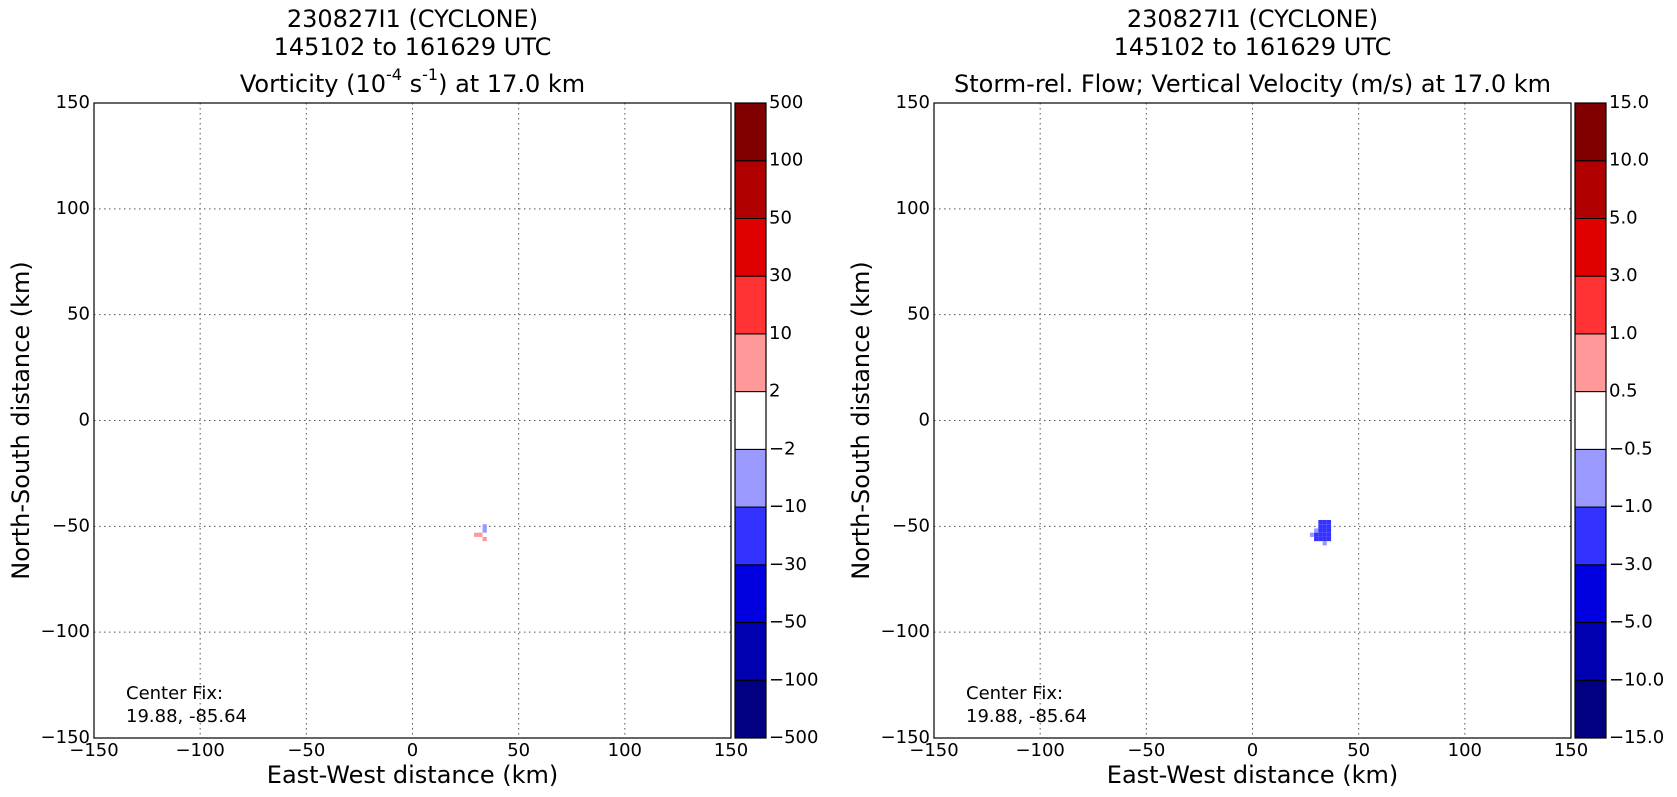 The width and height of the screenshot is (1677, 797). Describe the element at coordinates (788, 564) in the screenshot. I see `colorbar-label: −30` at that location.